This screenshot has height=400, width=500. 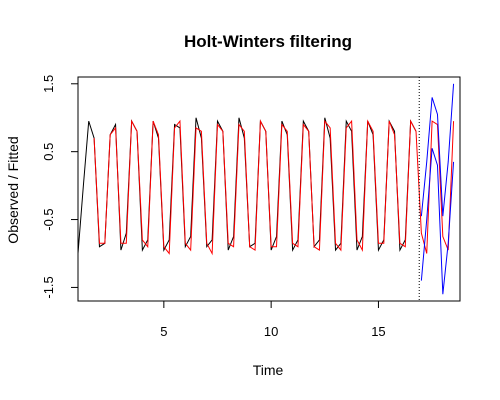 What do you see at coordinates (48, 219) in the screenshot?
I see `y-tick-label: -0.5` at bounding box center [48, 219].